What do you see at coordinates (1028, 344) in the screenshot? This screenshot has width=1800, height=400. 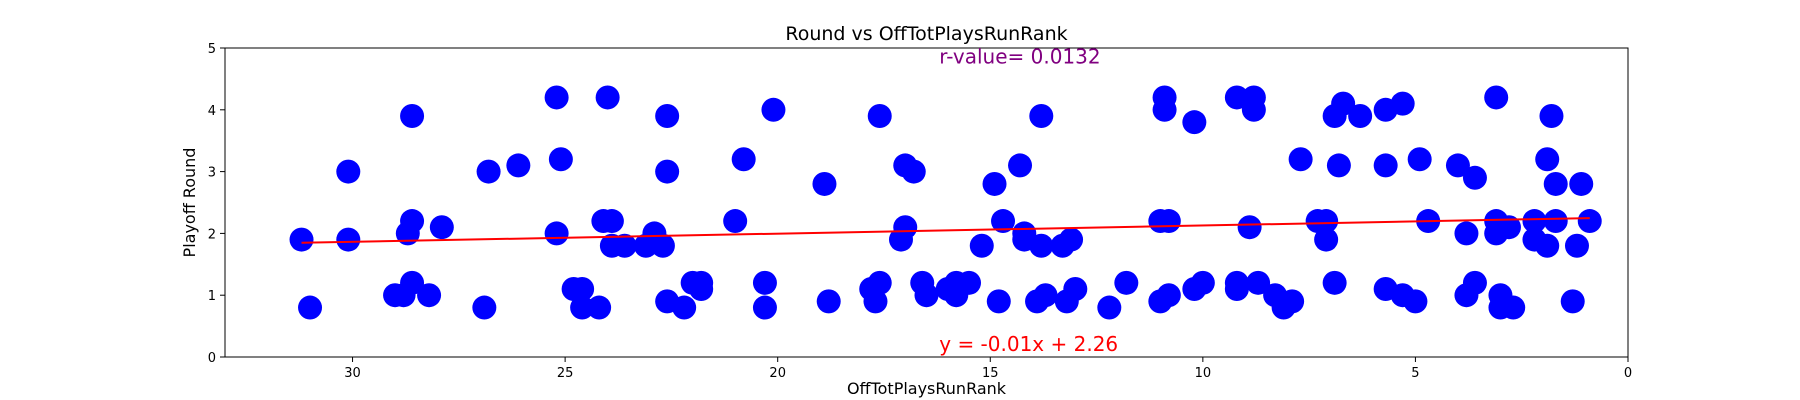 I see `equation-annotation: y = -0.01x + 2.26` at bounding box center [1028, 344].